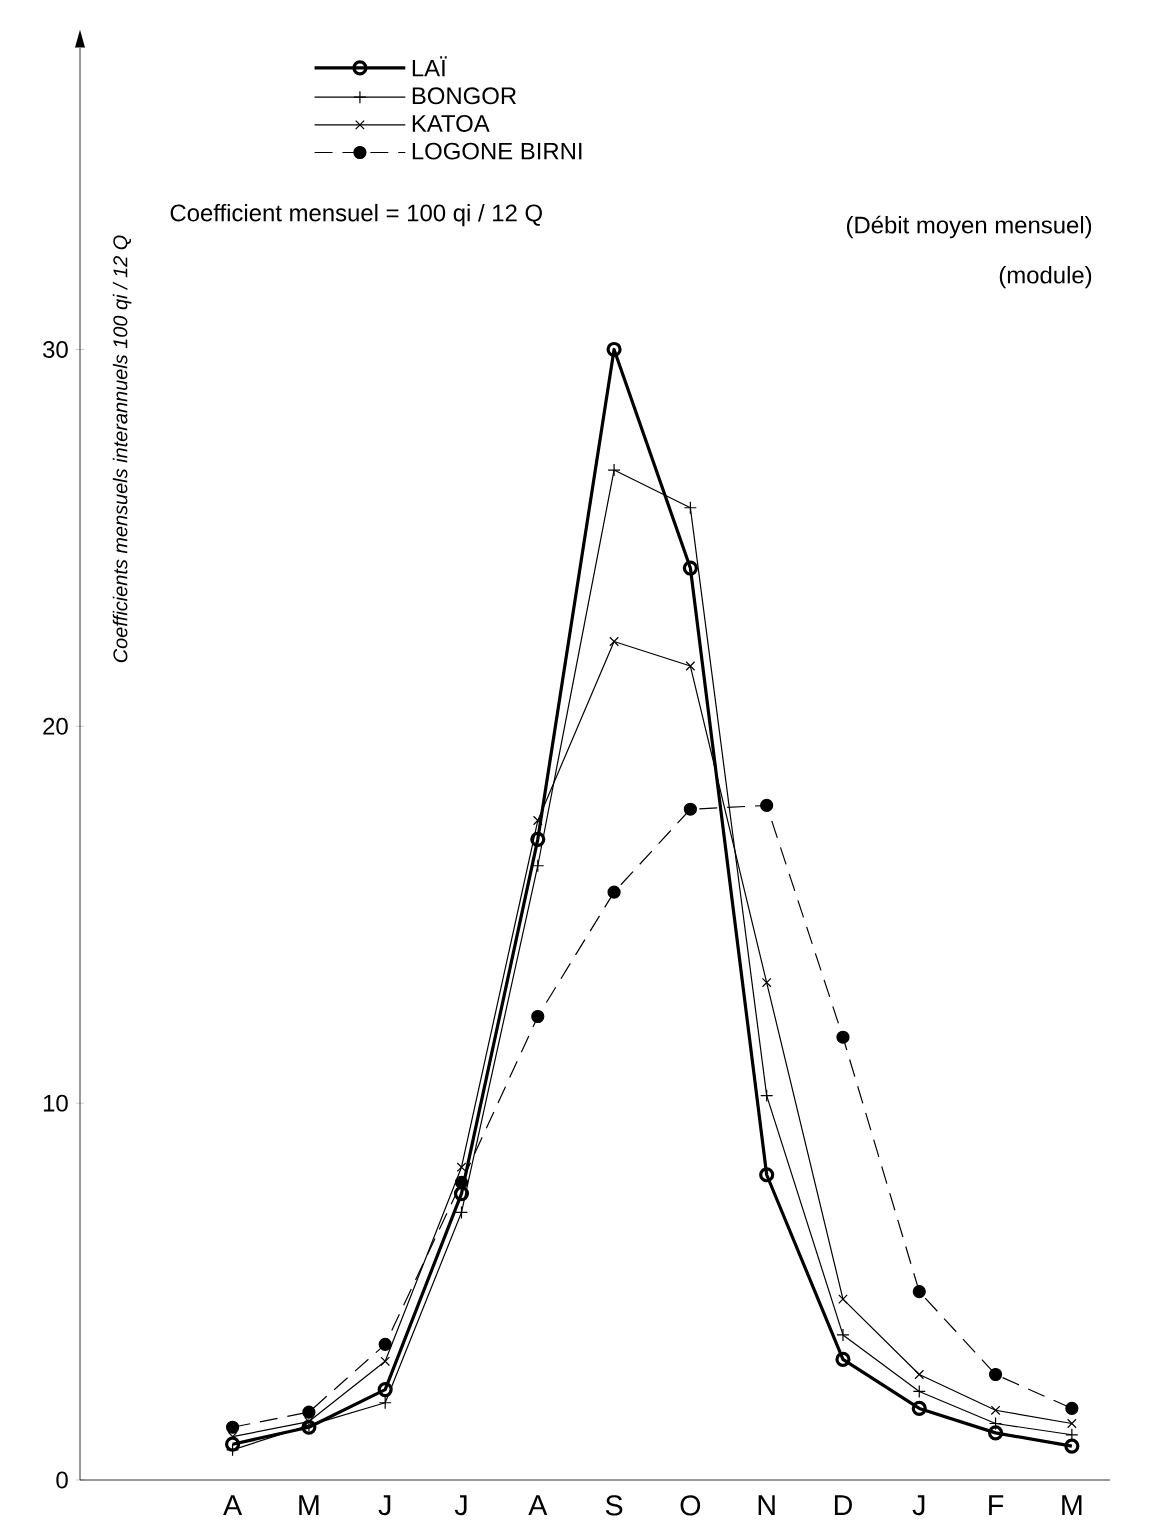  What do you see at coordinates (969, 227) in the screenshot?
I see `annotation: (Débit moyen mensuel)` at bounding box center [969, 227].